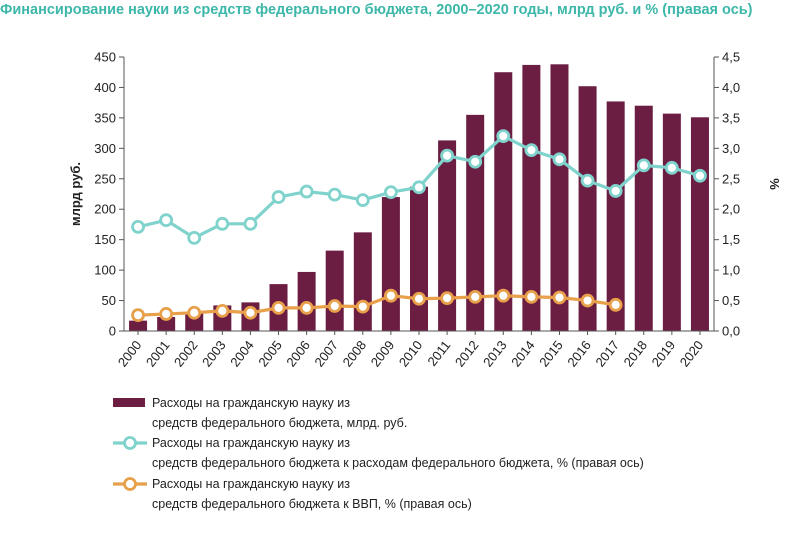 The image size is (800, 547). Describe the element at coordinates (222, 311) in the screenshot. I see `point-share_of_gdp-2003` at that location.